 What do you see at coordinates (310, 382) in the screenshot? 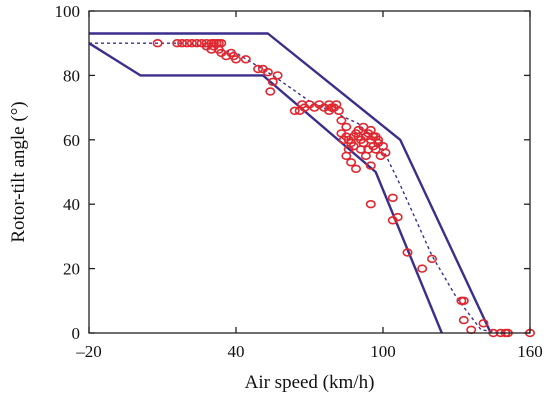
I see `x-axis-title: Air speed (km/h)` at bounding box center [310, 382].